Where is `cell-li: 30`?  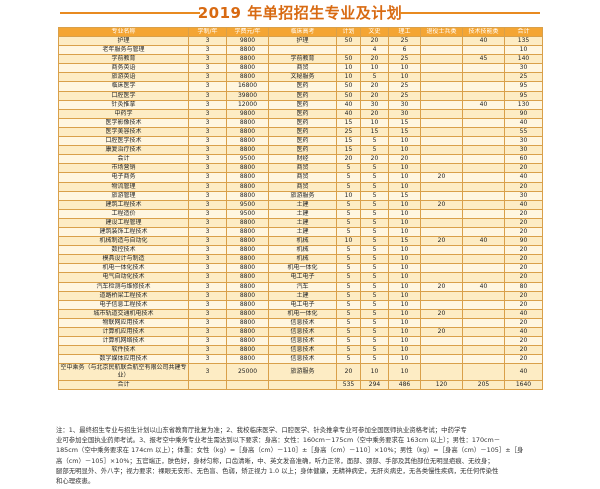
cell-li: 30 is located at coordinates (404, 104).